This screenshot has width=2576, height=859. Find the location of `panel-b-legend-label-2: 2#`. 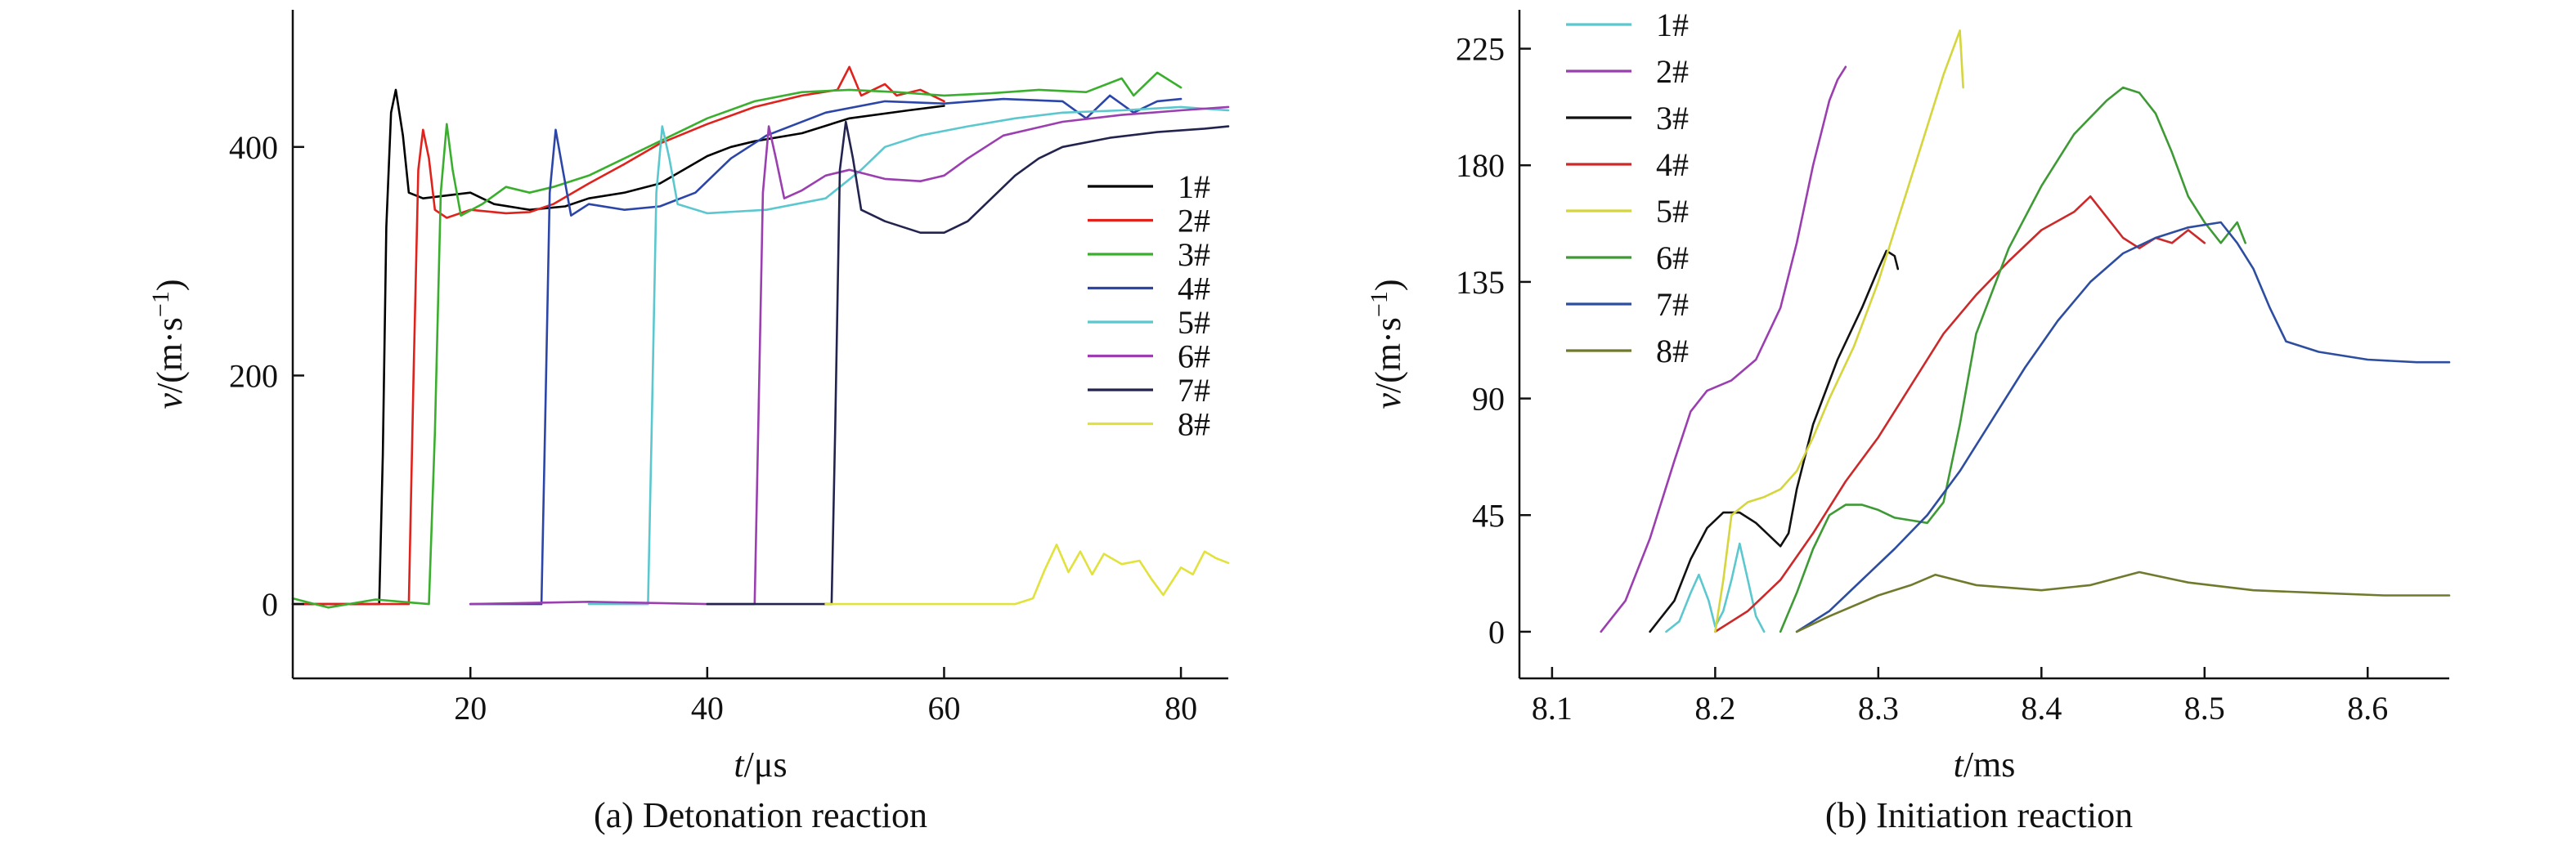

panel-b-legend-label-2: 2# is located at coordinates (1672, 71).